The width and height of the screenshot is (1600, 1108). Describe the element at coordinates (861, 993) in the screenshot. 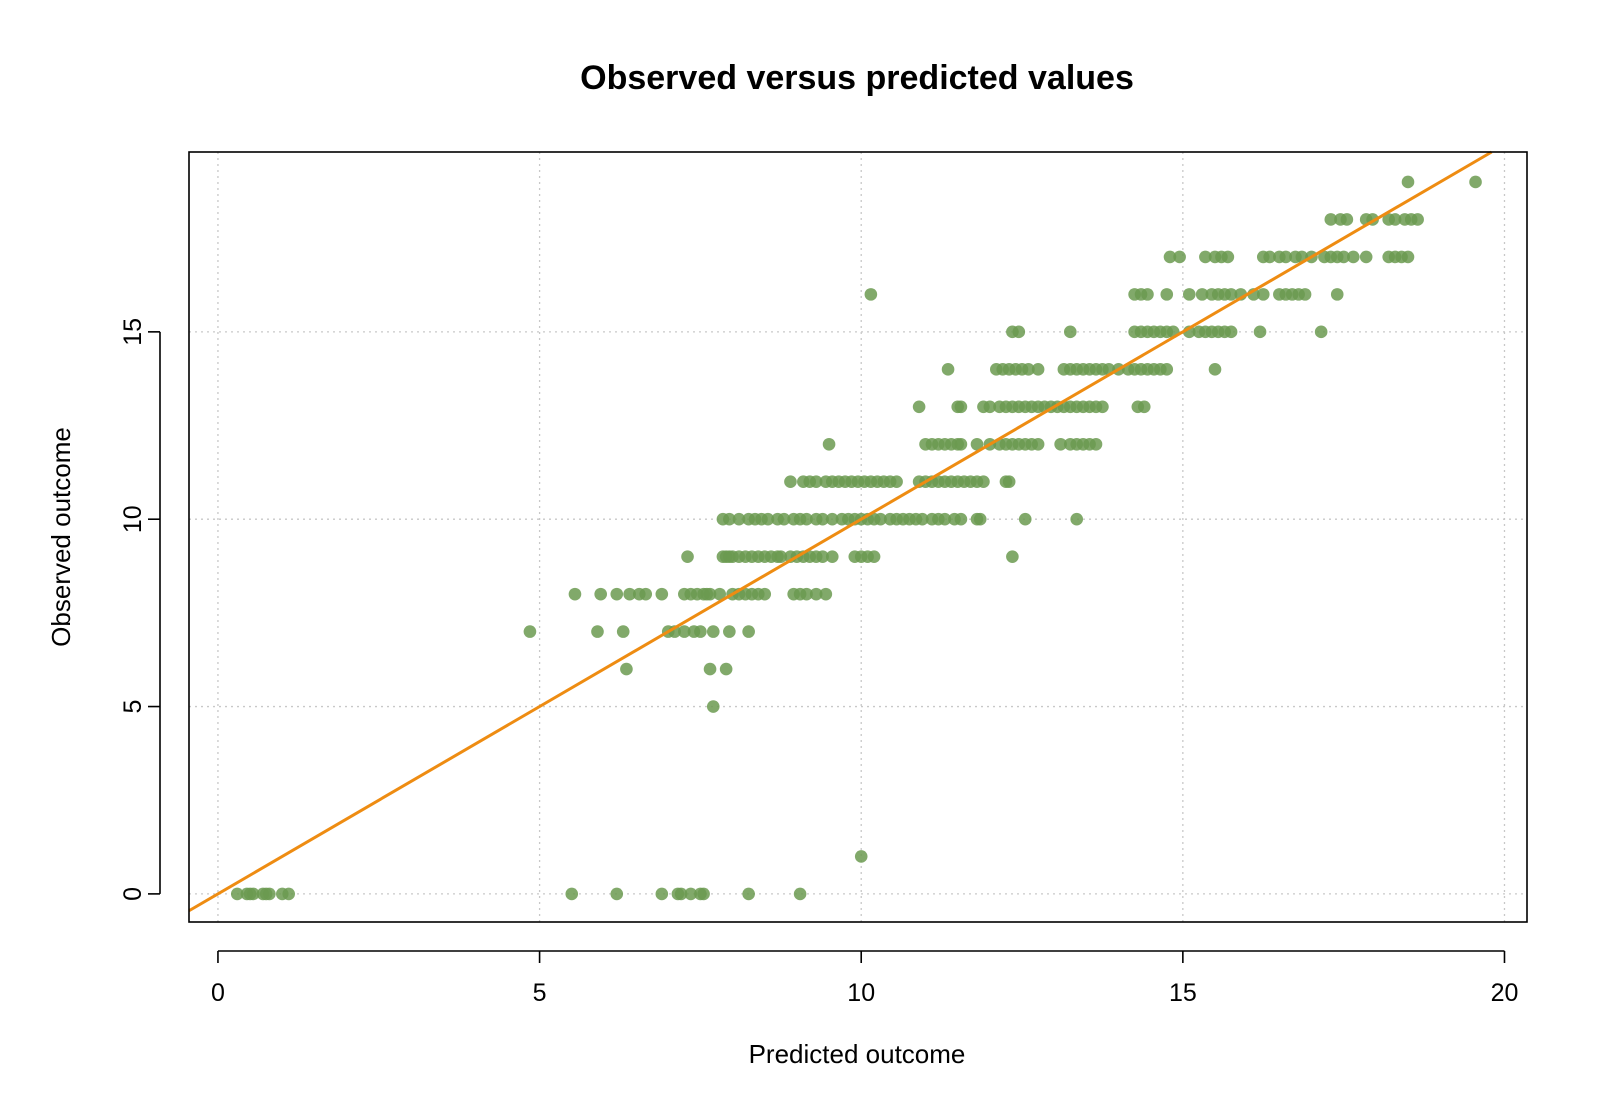

I see `x-tick-label: 10` at that location.